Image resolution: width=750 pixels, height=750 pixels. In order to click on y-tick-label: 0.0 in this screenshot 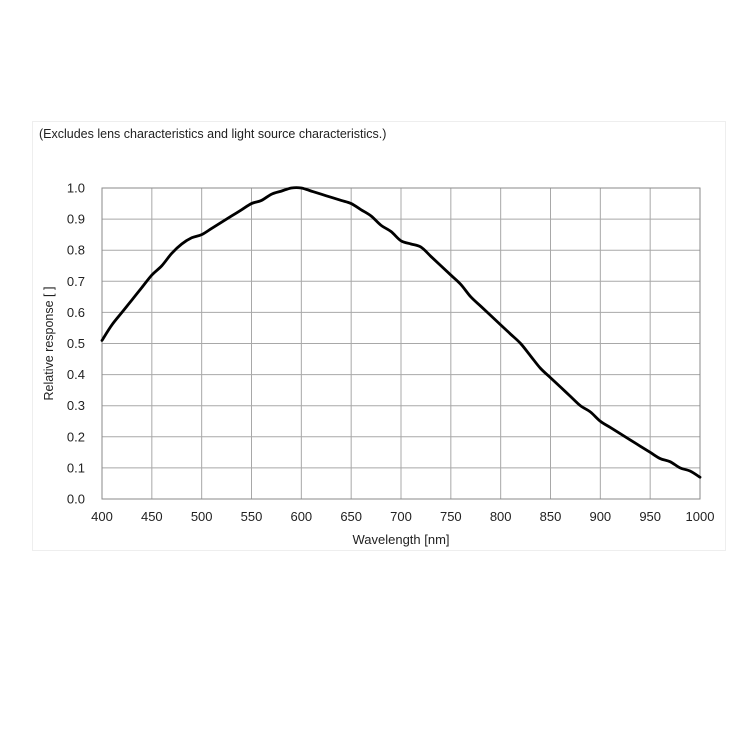, I will do `click(76, 499)`.